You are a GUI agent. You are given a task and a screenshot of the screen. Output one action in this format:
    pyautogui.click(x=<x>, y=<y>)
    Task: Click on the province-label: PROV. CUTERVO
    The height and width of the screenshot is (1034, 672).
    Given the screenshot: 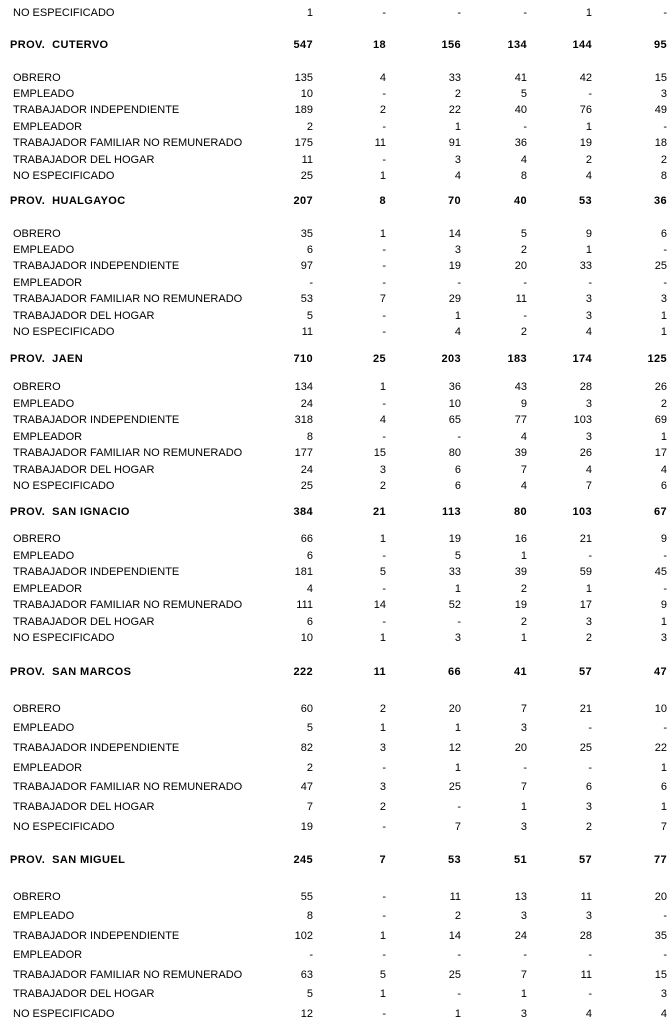 What is the action you would take?
    pyautogui.click(x=59, y=45)
    